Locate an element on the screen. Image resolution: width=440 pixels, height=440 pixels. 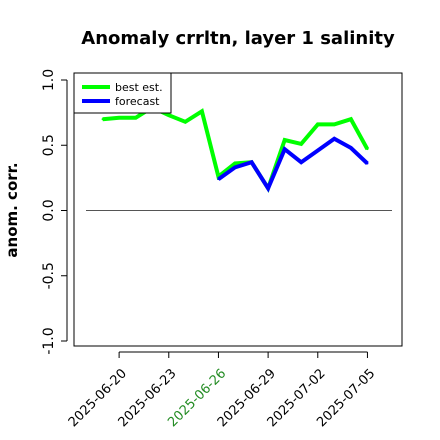
y-tick-label: 0.5 is located at coordinates (49, 145).